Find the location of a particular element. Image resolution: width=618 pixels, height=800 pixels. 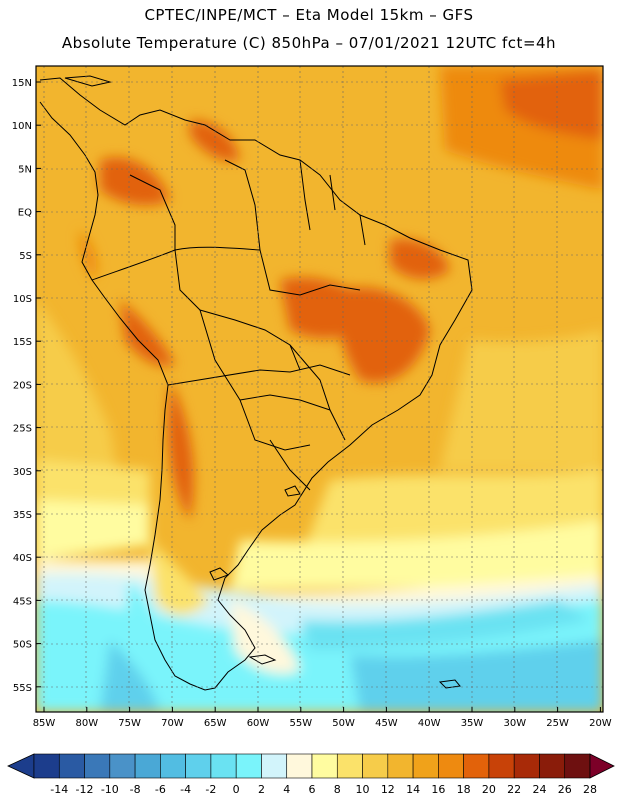

lon-label: 60W is located at coordinates (258, 723).